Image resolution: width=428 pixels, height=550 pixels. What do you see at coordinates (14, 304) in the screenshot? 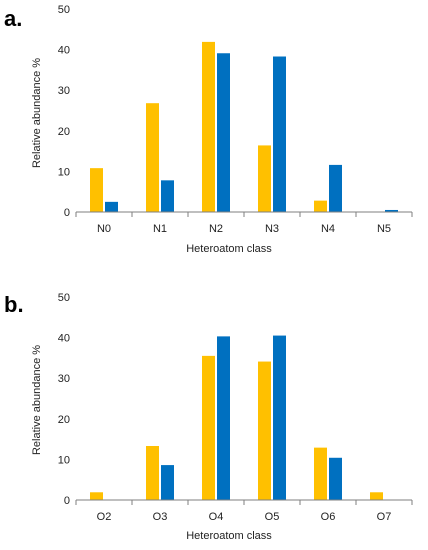
I see `panel-label: b.` at bounding box center [14, 304].